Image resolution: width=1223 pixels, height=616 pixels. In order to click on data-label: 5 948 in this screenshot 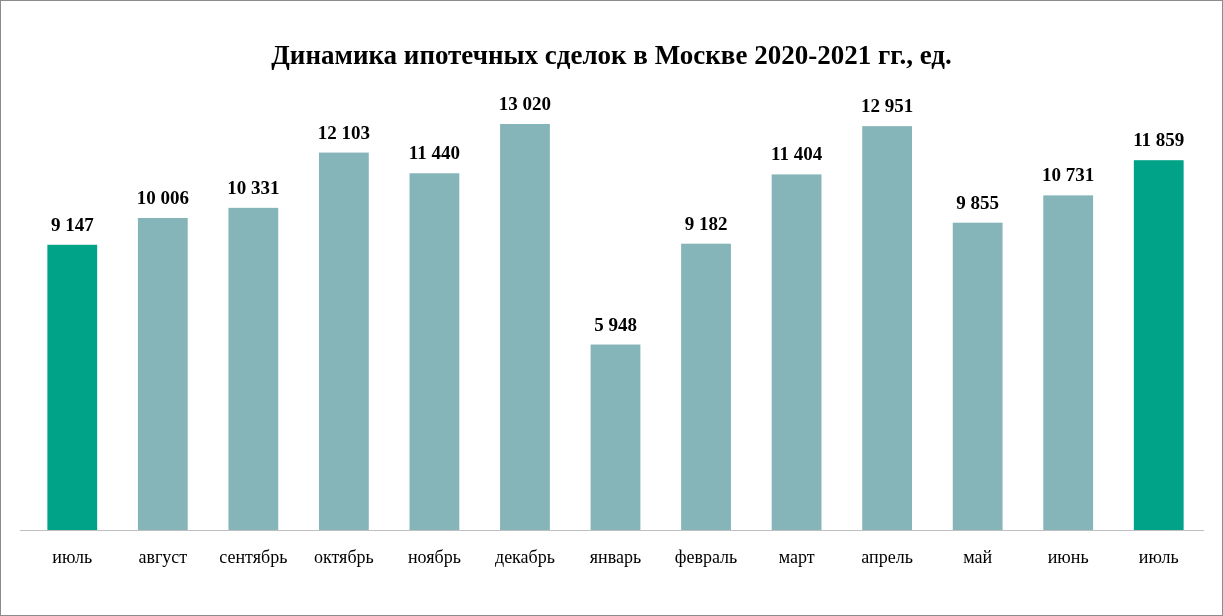, I will do `click(615, 324)`.